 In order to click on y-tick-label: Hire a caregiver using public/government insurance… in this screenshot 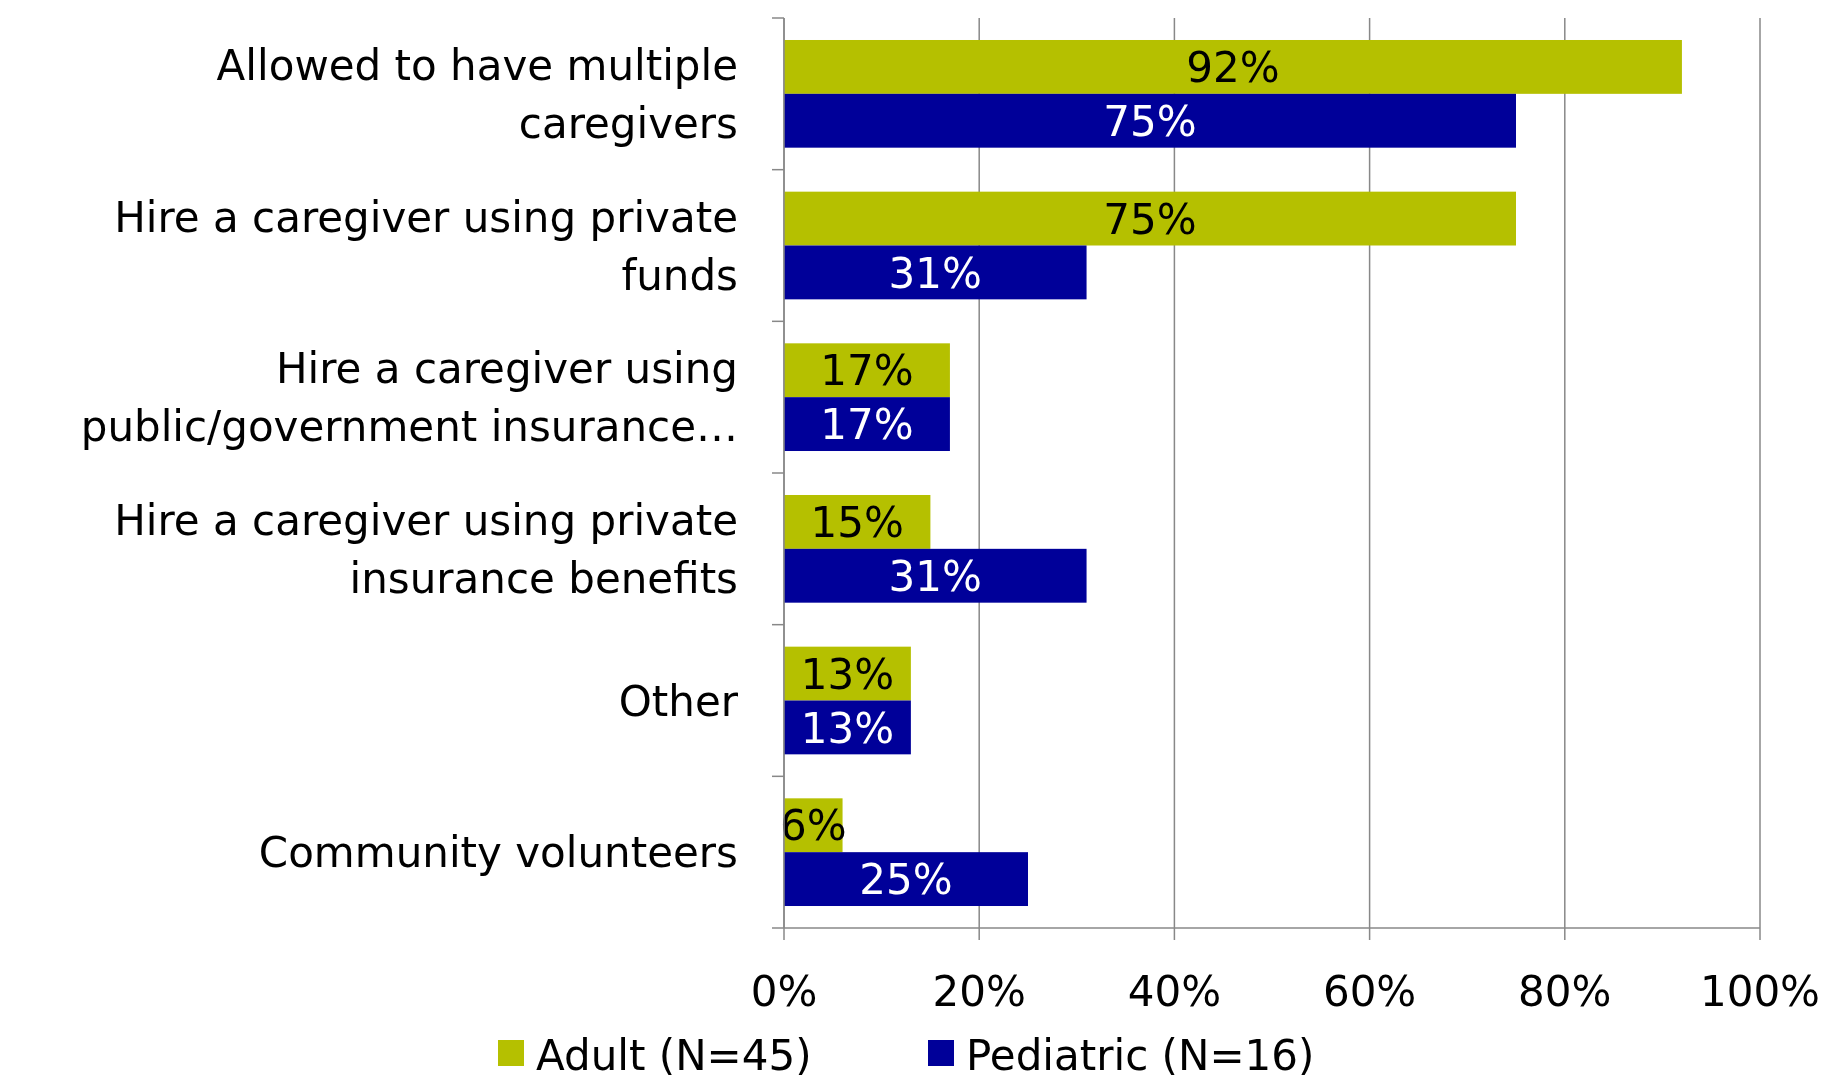, I will do `click(409, 398)`.